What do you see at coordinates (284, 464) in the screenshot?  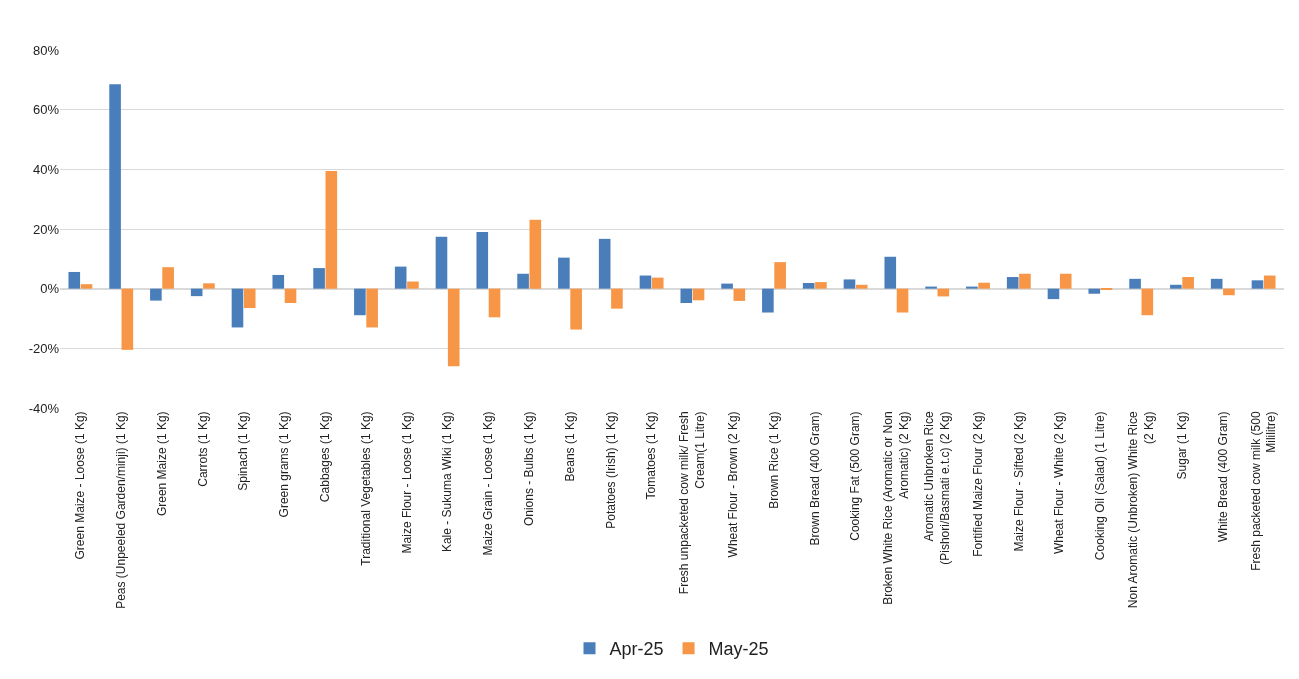 I see `x-tick-label: Green grams (1 Kg)` at bounding box center [284, 464].